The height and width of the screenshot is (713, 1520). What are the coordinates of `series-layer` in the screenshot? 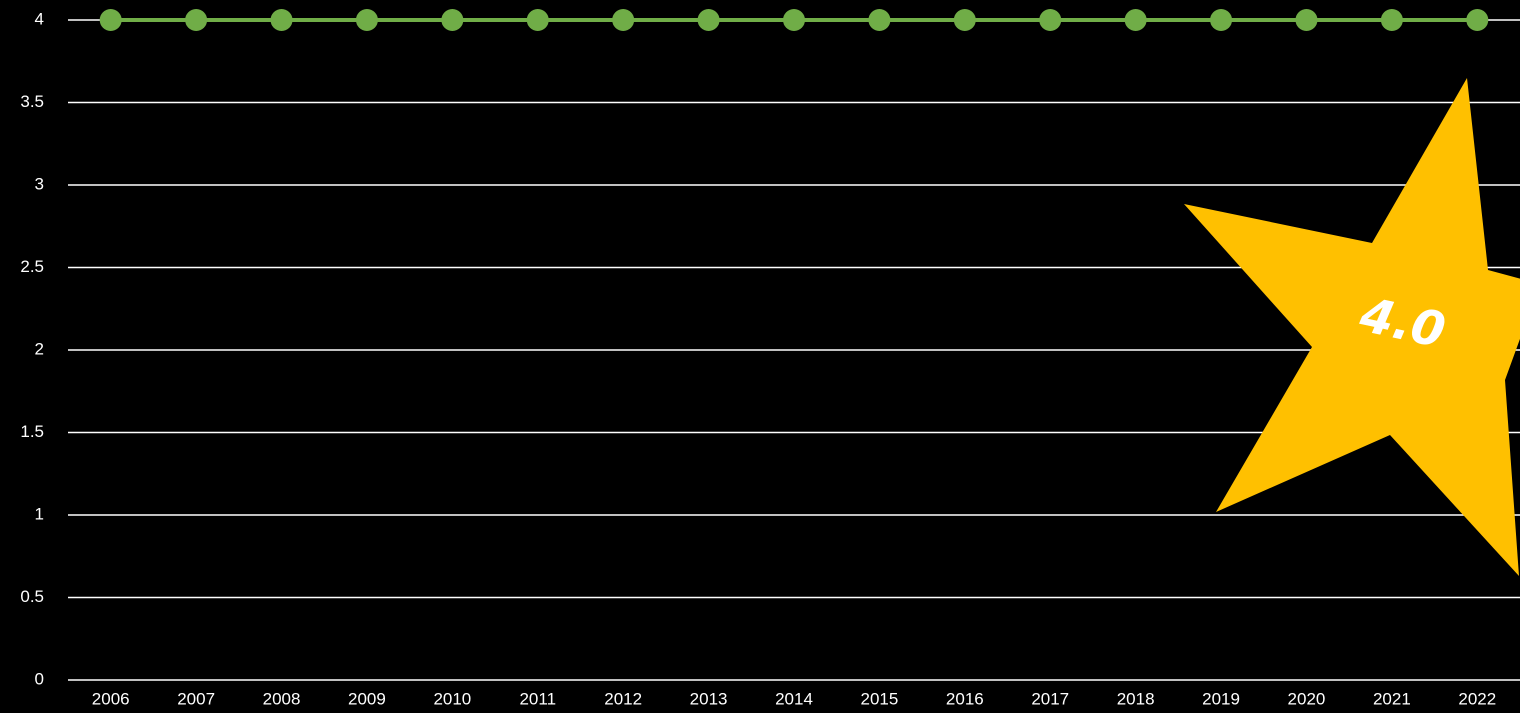 It's located at (794, 20).